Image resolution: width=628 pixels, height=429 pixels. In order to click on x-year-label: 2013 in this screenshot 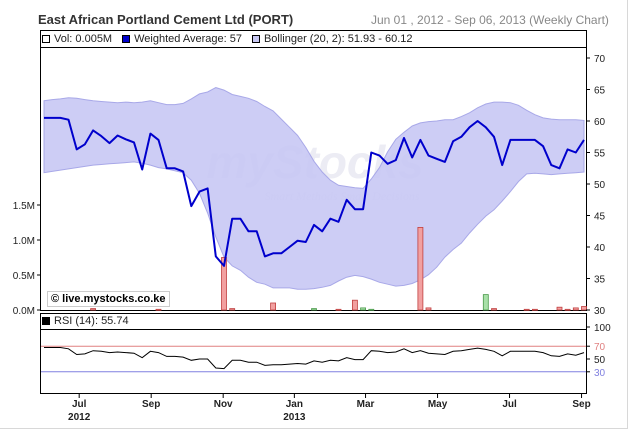, I will do `click(294, 417)`.